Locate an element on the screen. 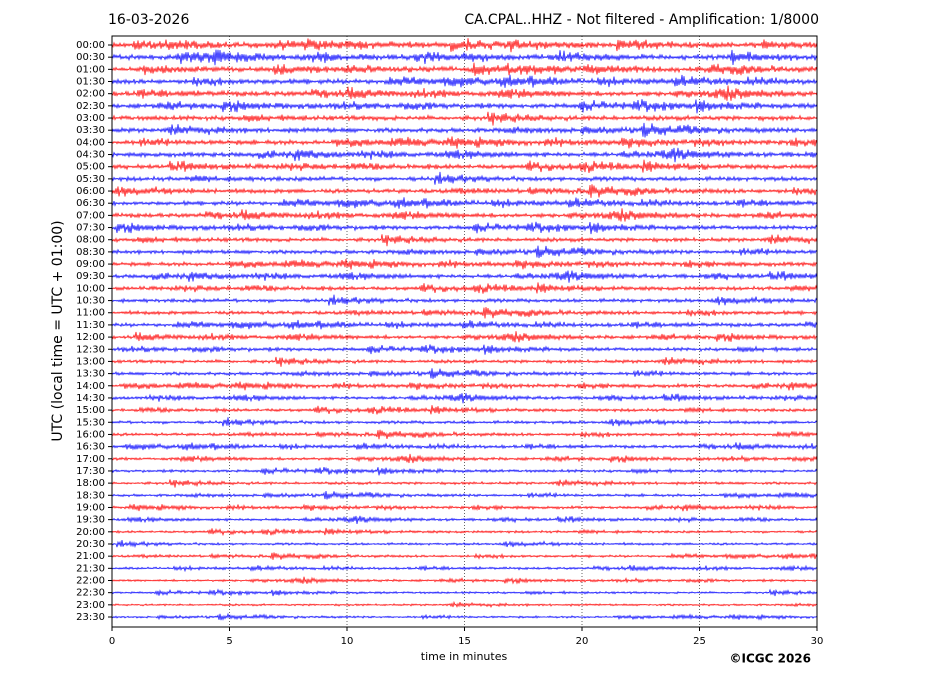  y-tick-label: 18:00 is located at coordinates (90, 483).